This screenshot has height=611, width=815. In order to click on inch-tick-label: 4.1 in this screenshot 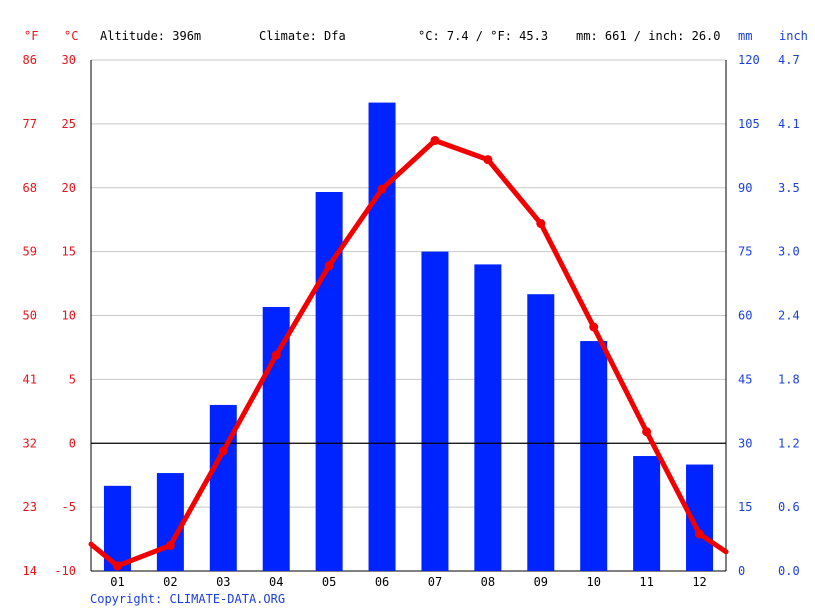, I will do `click(789, 124)`.